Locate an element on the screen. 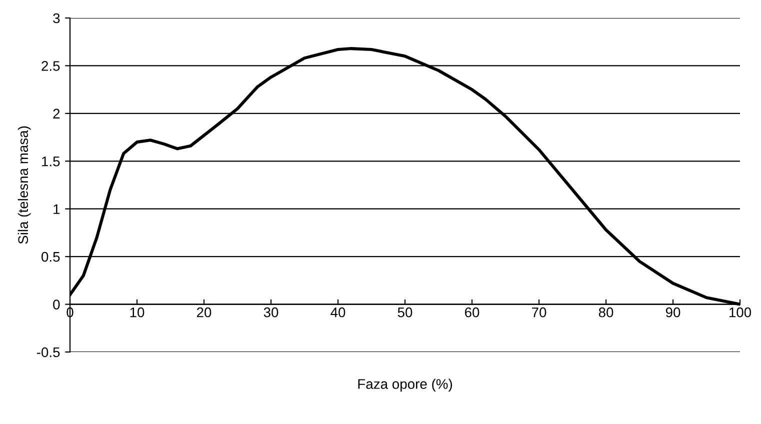  y-tick-label: -0.5 is located at coordinates (48, 352).